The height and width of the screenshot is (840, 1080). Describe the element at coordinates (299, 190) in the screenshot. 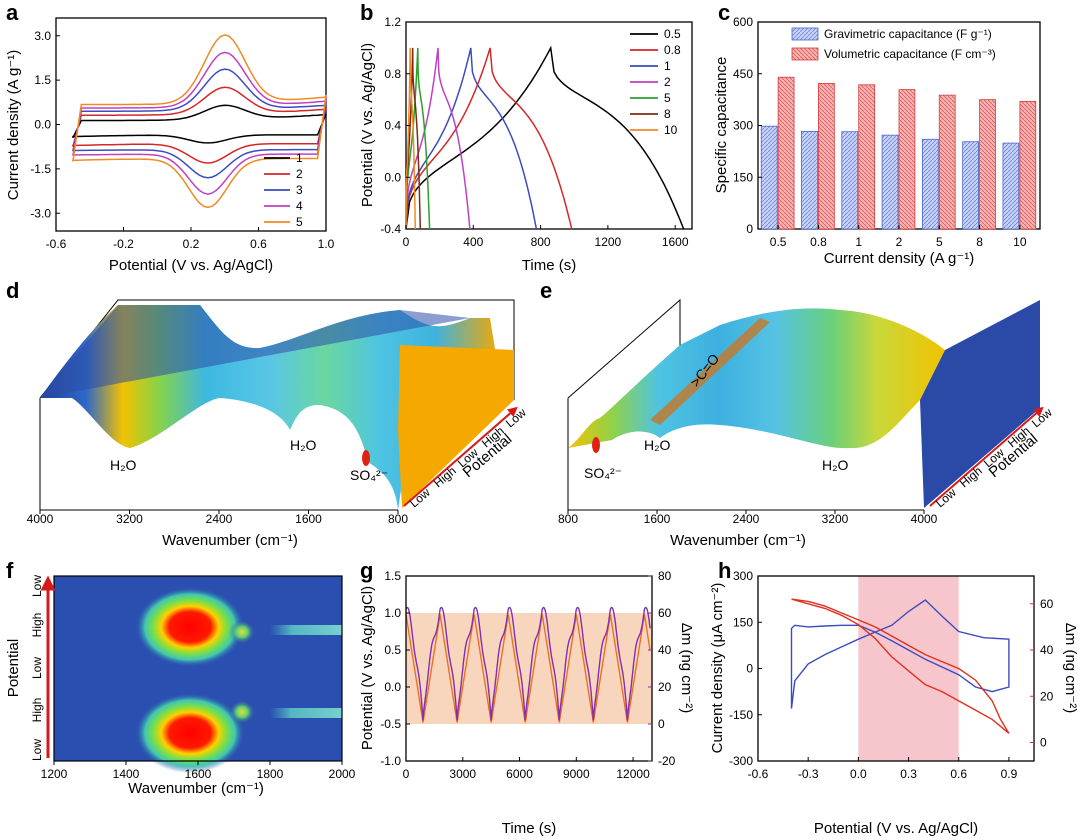

I see `chart-a-legend-label: 3` at that location.